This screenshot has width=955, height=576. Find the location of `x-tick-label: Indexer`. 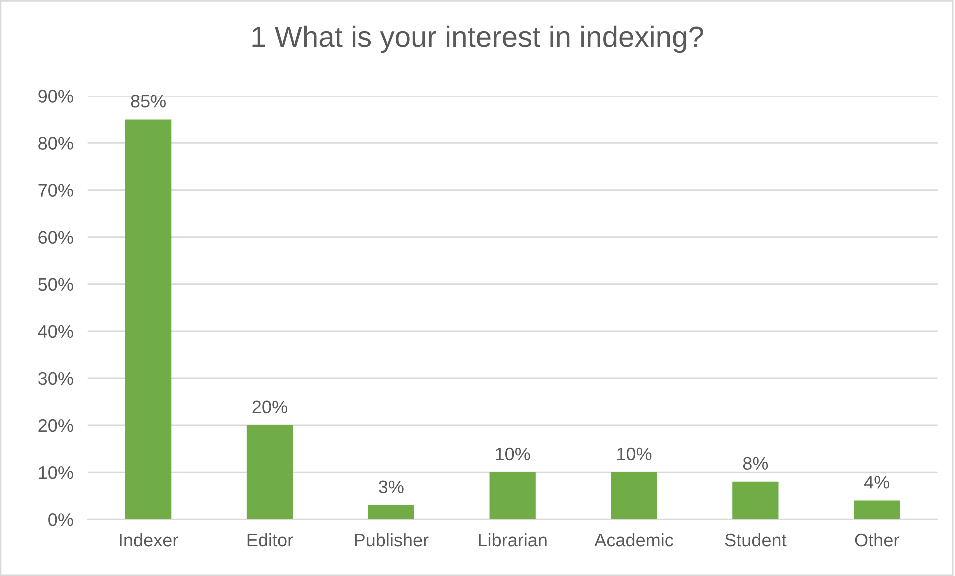

x-tick-label: Indexer is located at coordinates (149, 540).